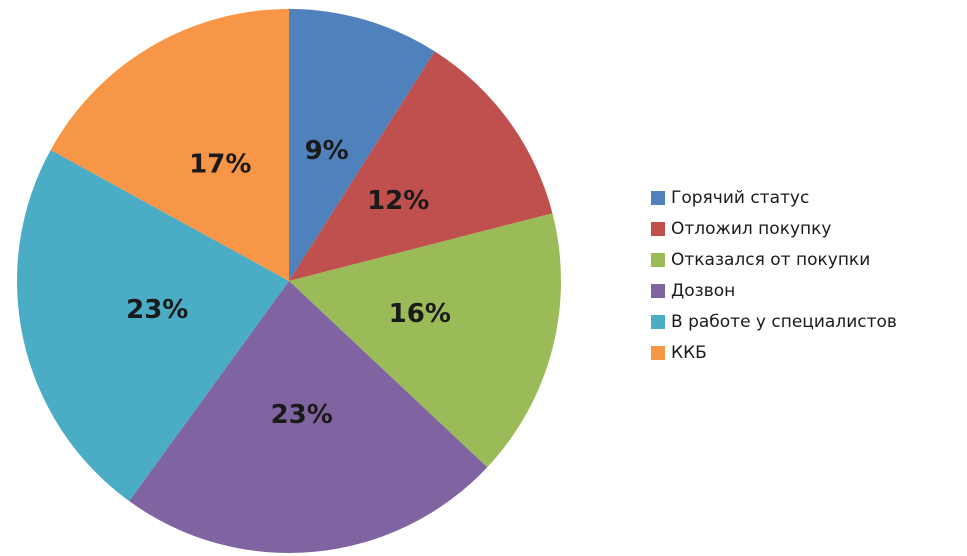 The image size is (967, 556). I want to click on legend-label: Отложил покупку, so click(751, 229).